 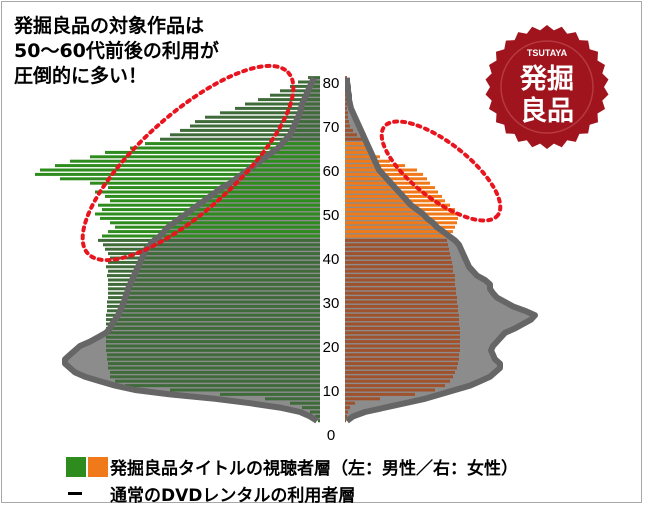 What do you see at coordinates (188, 163) in the screenshot?
I see `highlight-ellipse-male` at bounding box center [188, 163].